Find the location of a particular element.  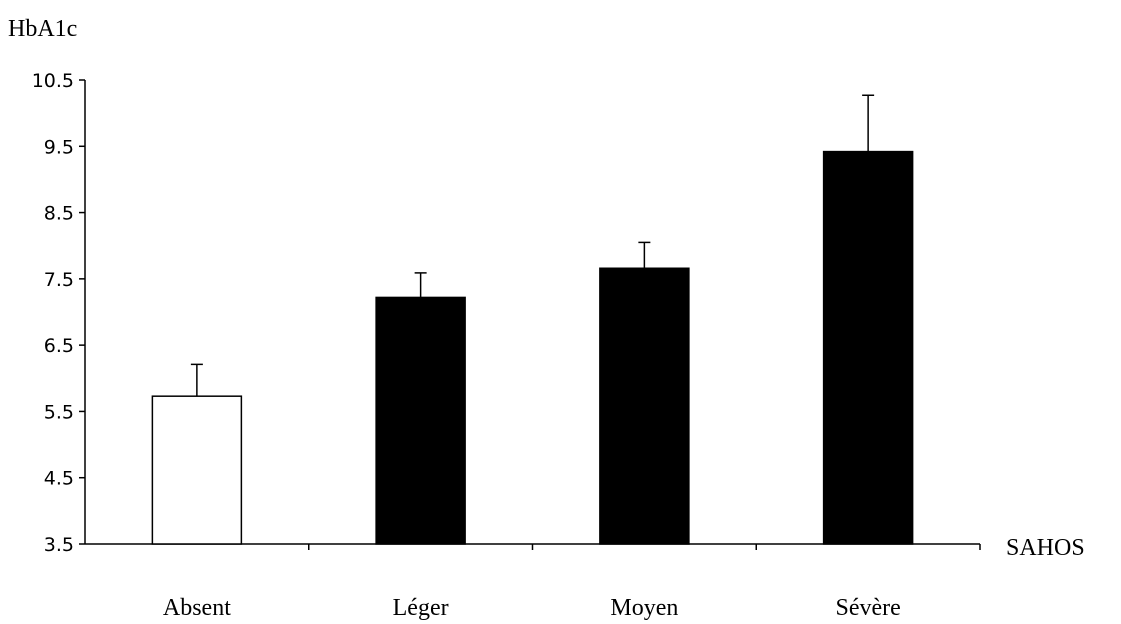

category-label: Absent is located at coordinates (197, 608).